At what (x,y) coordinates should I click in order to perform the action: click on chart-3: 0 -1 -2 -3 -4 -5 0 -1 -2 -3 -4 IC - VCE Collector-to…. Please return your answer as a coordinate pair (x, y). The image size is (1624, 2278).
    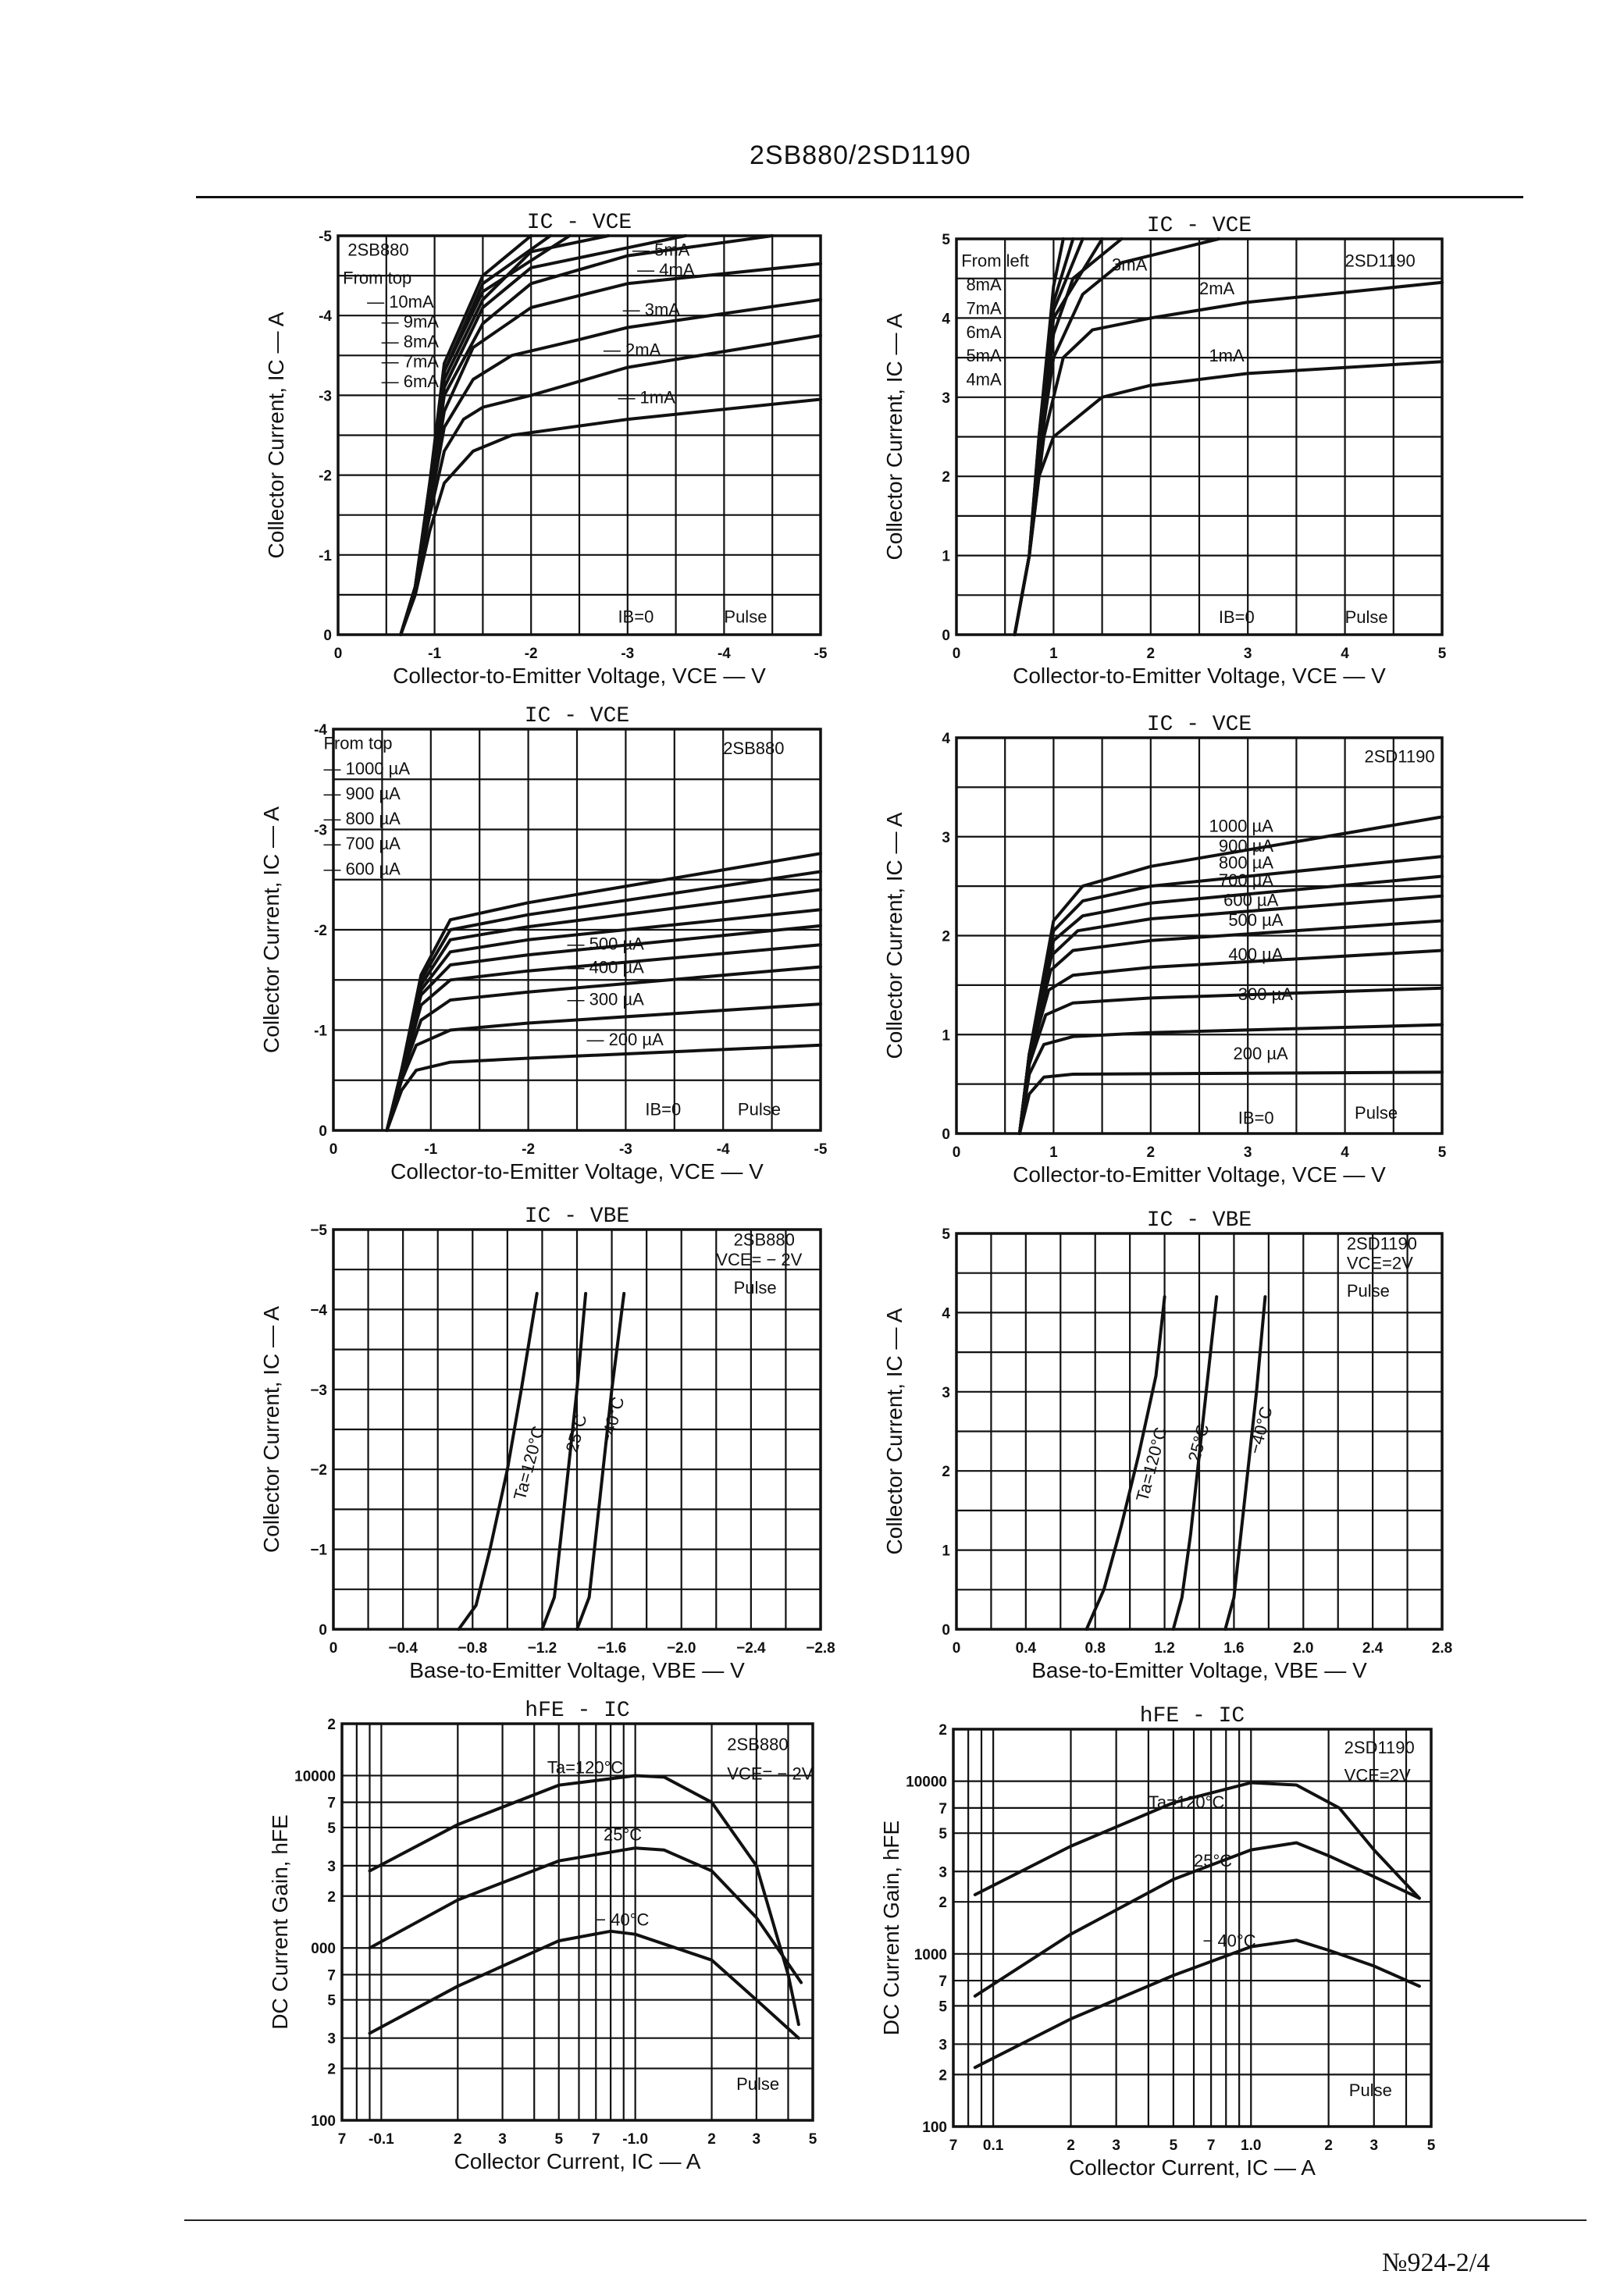
    Looking at the image, I should click on (543, 943).